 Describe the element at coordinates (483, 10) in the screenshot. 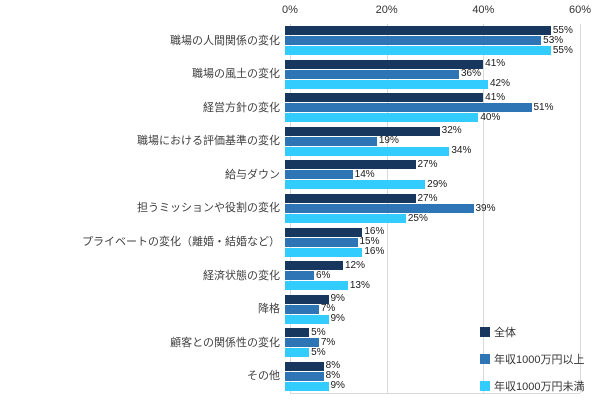

I see `x-axis-tick: 40%` at that location.